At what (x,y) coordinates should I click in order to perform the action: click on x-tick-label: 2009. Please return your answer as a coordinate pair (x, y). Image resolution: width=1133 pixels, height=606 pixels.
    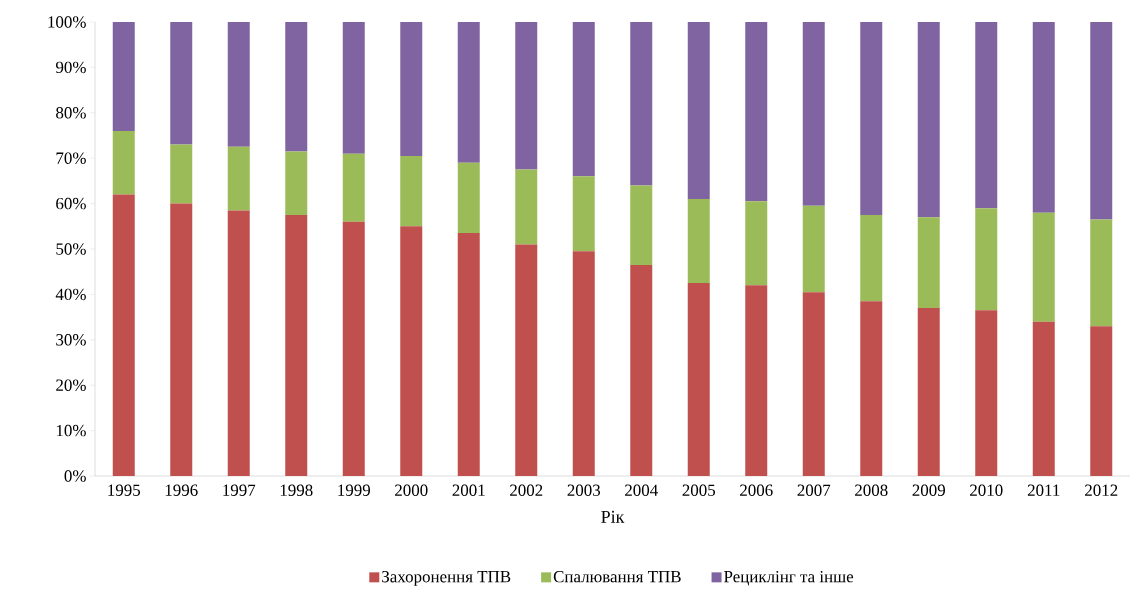
    Looking at the image, I should click on (928, 490).